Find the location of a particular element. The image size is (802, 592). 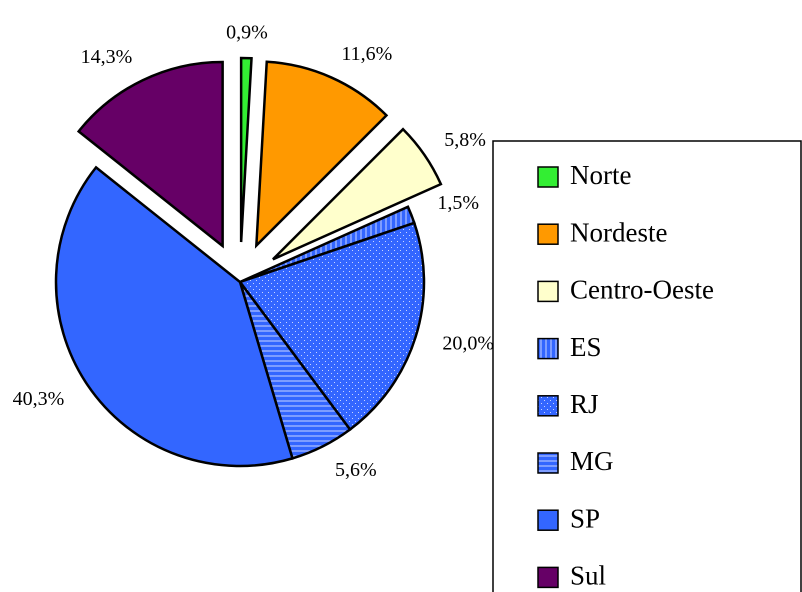

data-label: 40,3% is located at coordinates (39, 399).